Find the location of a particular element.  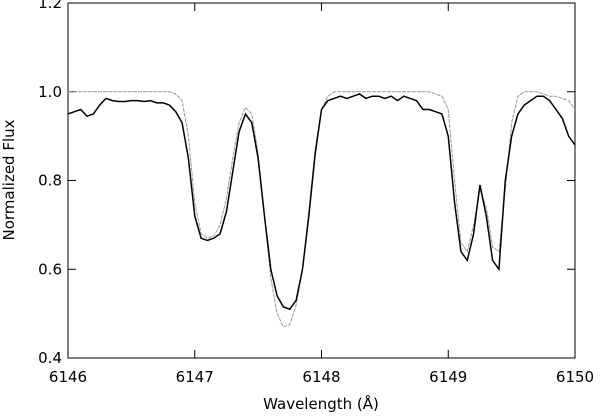

y-tick-label: 0.8 is located at coordinates (50, 181).